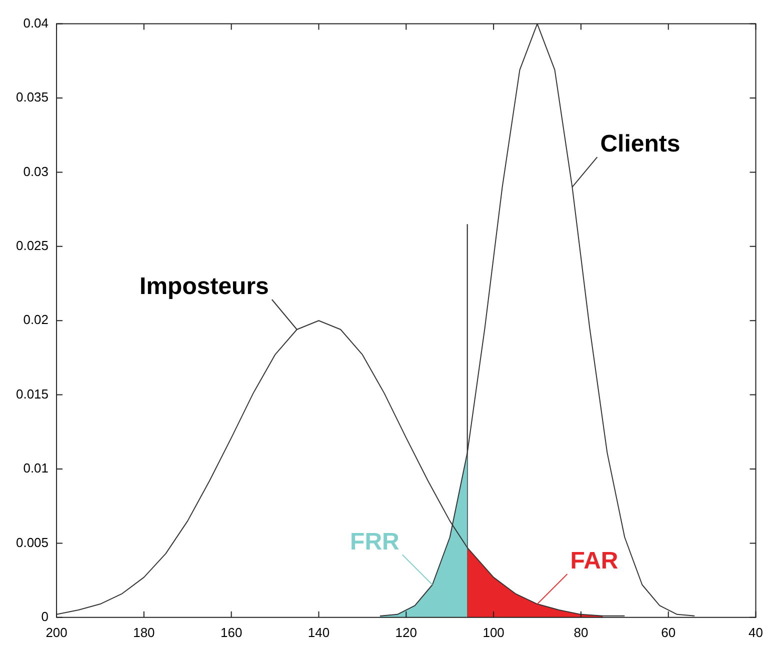 The width and height of the screenshot is (779, 657). What do you see at coordinates (640, 144) in the screenshot?
I see `series-label: Clients` at bounding box center [640, 144].